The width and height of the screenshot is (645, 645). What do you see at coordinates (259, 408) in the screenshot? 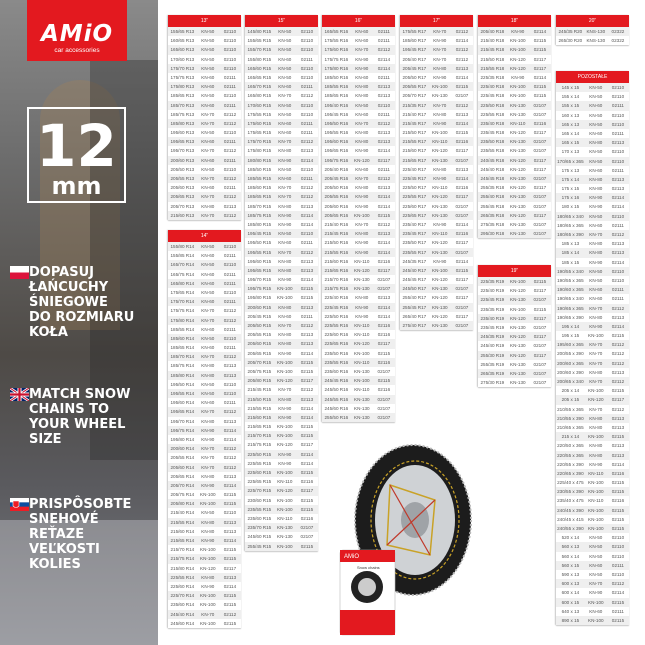
I see `tire-size: 215/55 R15` at bounding box center [259, 408].